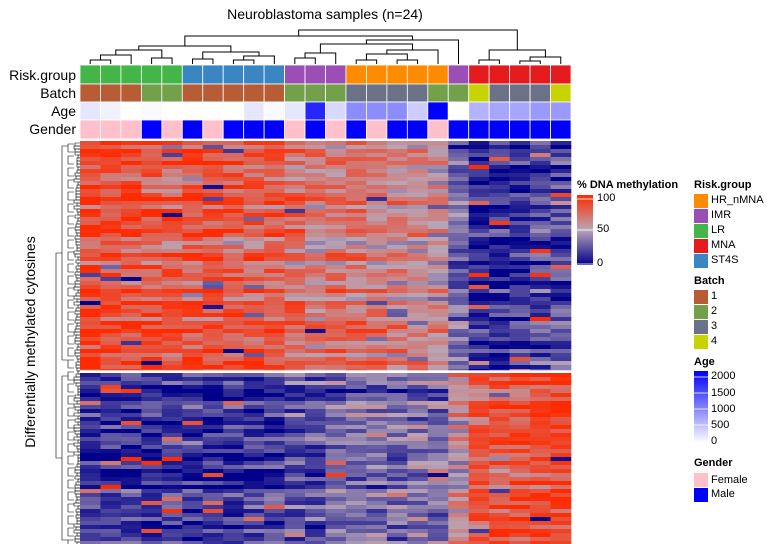  Describe the element at coordinates (233, 111) in the screenshot. I see `age-cell` at that location.